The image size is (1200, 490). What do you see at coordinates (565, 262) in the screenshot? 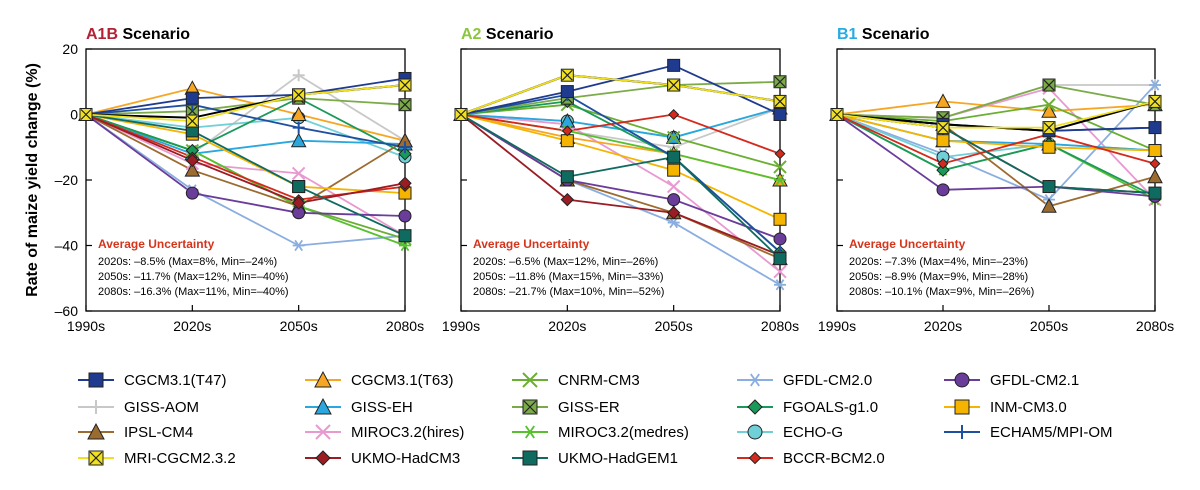
I see `uncertainty-line: 2020s: –6.5% (Max=12%, Min=–26%)` at bounding box center [565, 262].